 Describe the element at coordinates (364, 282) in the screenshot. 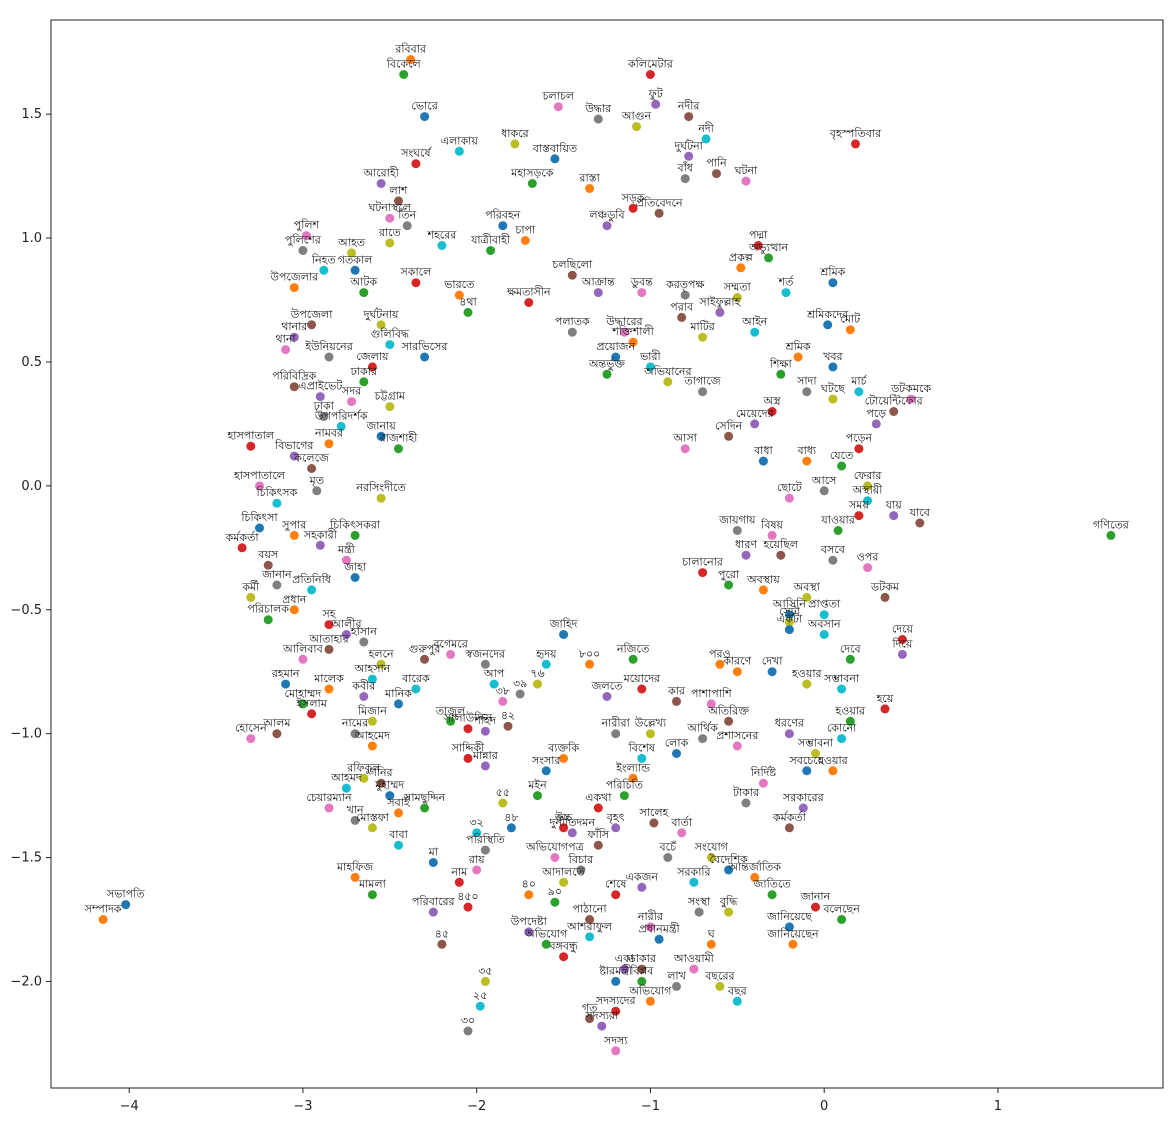

I see `point-label: আটক` at that location.